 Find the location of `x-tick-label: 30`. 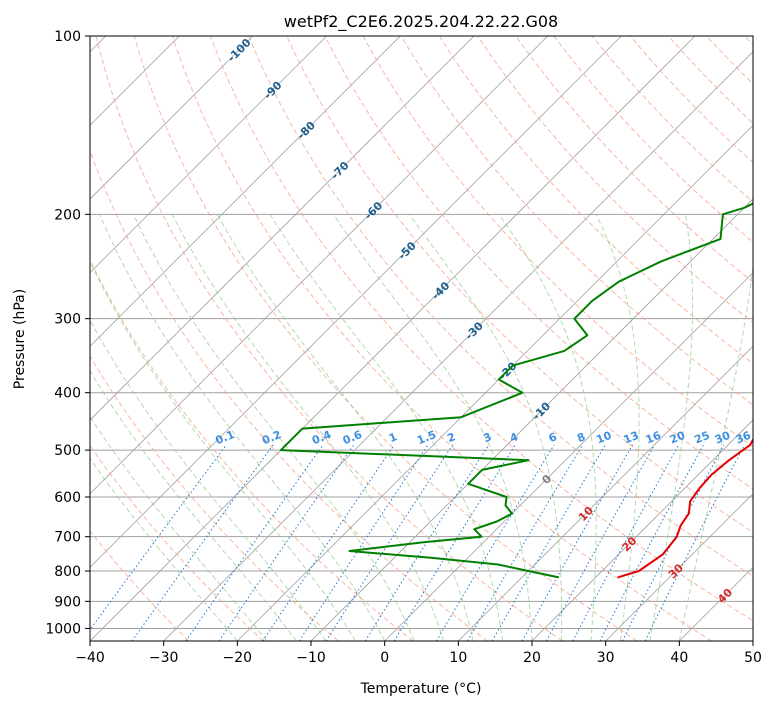

x-tick-label: 30 is located at coordinates (606, 658).